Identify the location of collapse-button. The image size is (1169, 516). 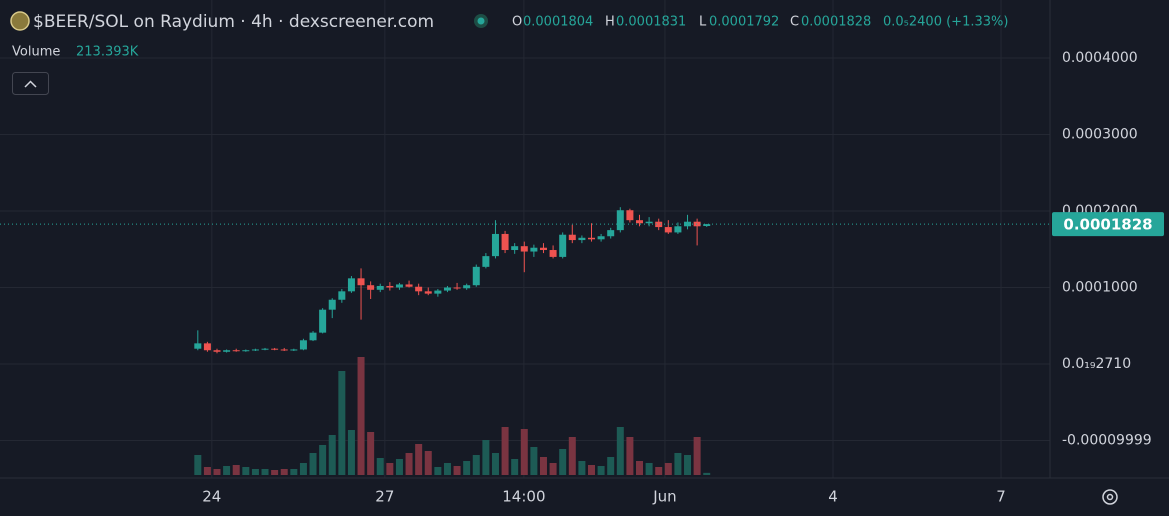
(30, 83).